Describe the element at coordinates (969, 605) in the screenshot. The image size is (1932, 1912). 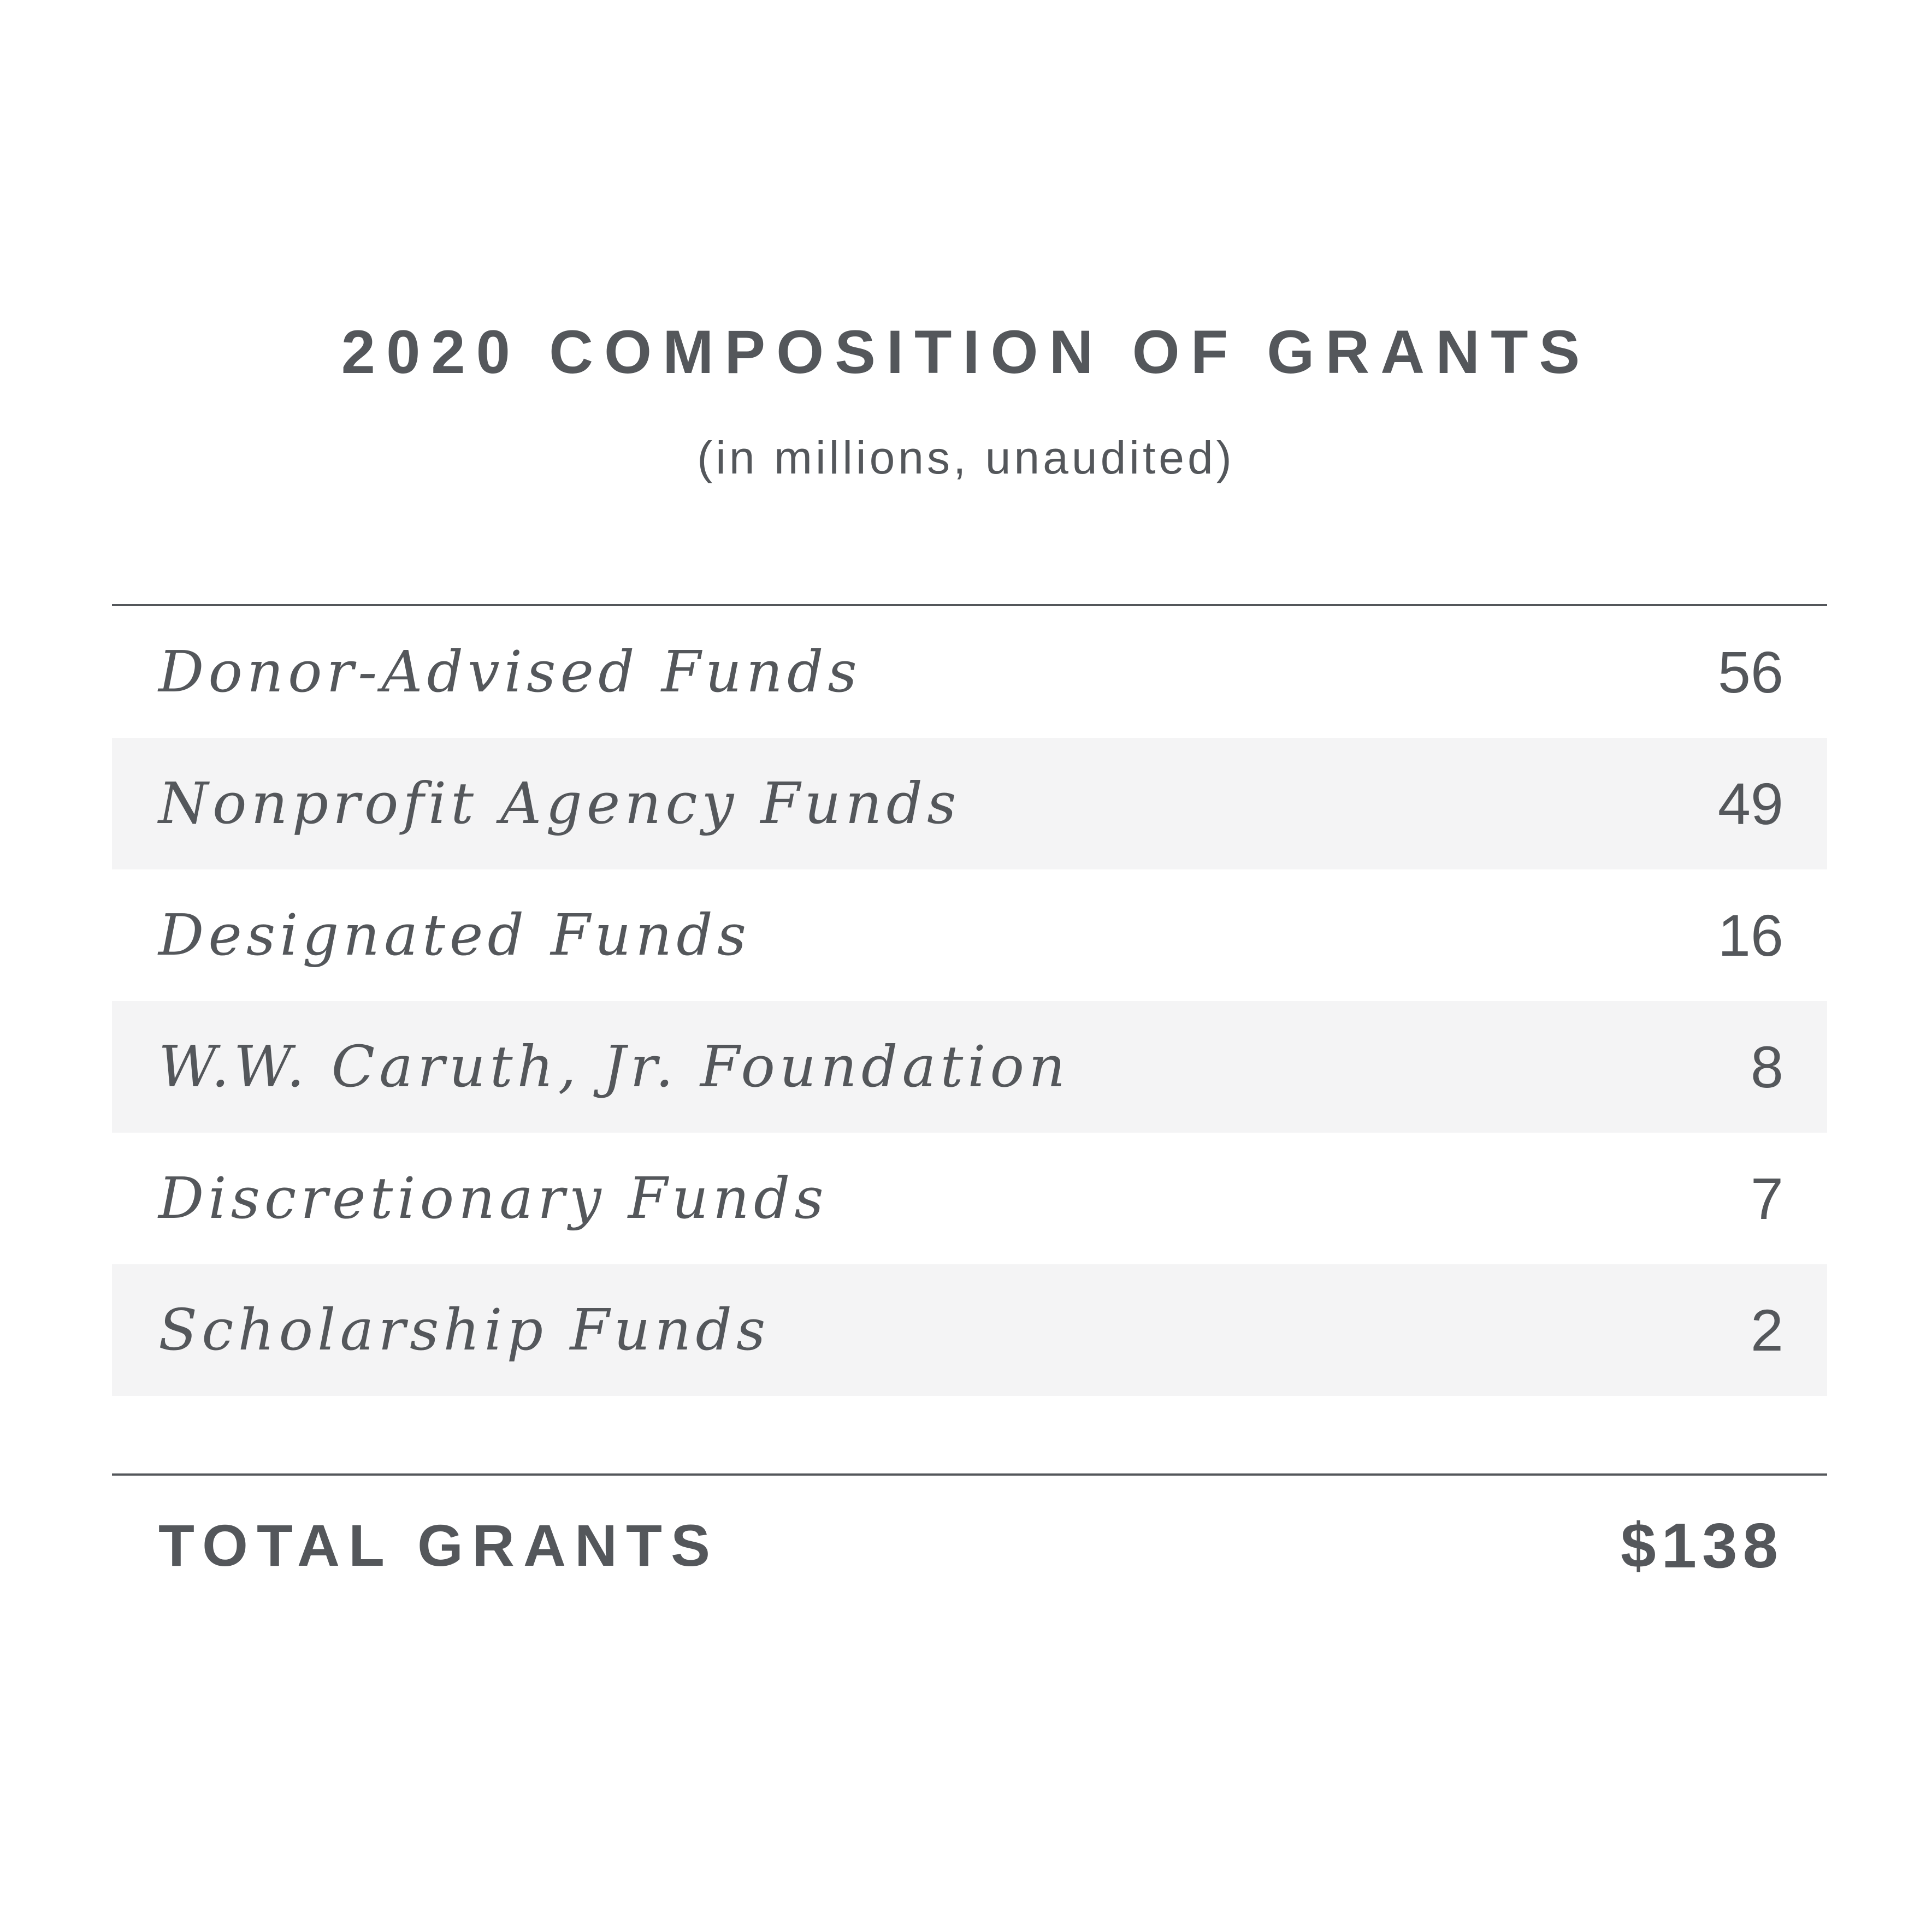
I see `top-divider` at that location.